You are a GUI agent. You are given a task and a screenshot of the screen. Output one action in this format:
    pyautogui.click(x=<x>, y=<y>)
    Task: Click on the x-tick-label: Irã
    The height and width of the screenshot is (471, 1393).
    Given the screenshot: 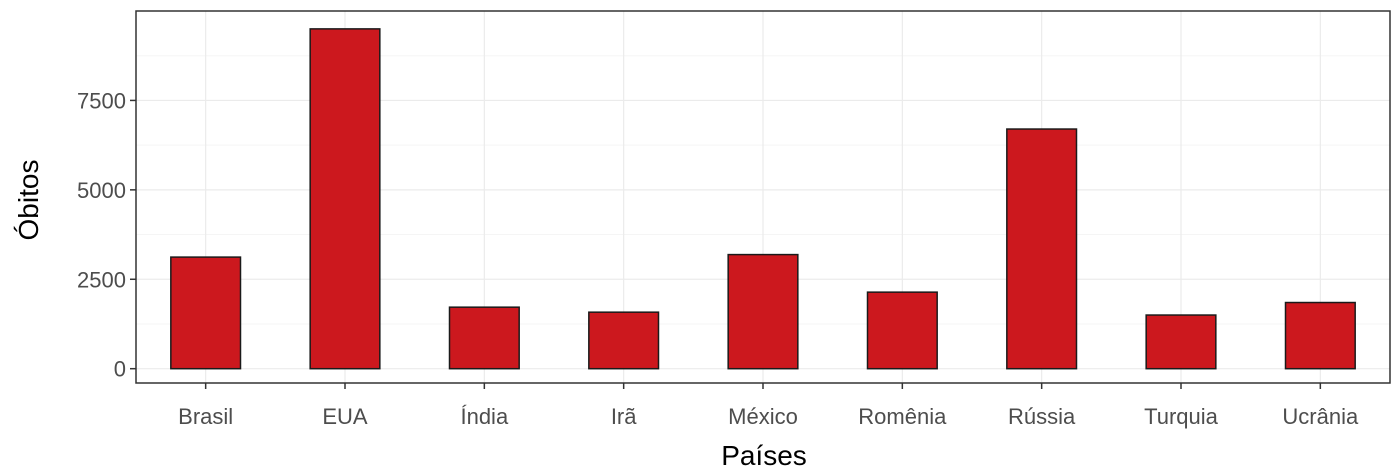 What is the action you would take?
    pyautogui.click(x=624, y=416)
    